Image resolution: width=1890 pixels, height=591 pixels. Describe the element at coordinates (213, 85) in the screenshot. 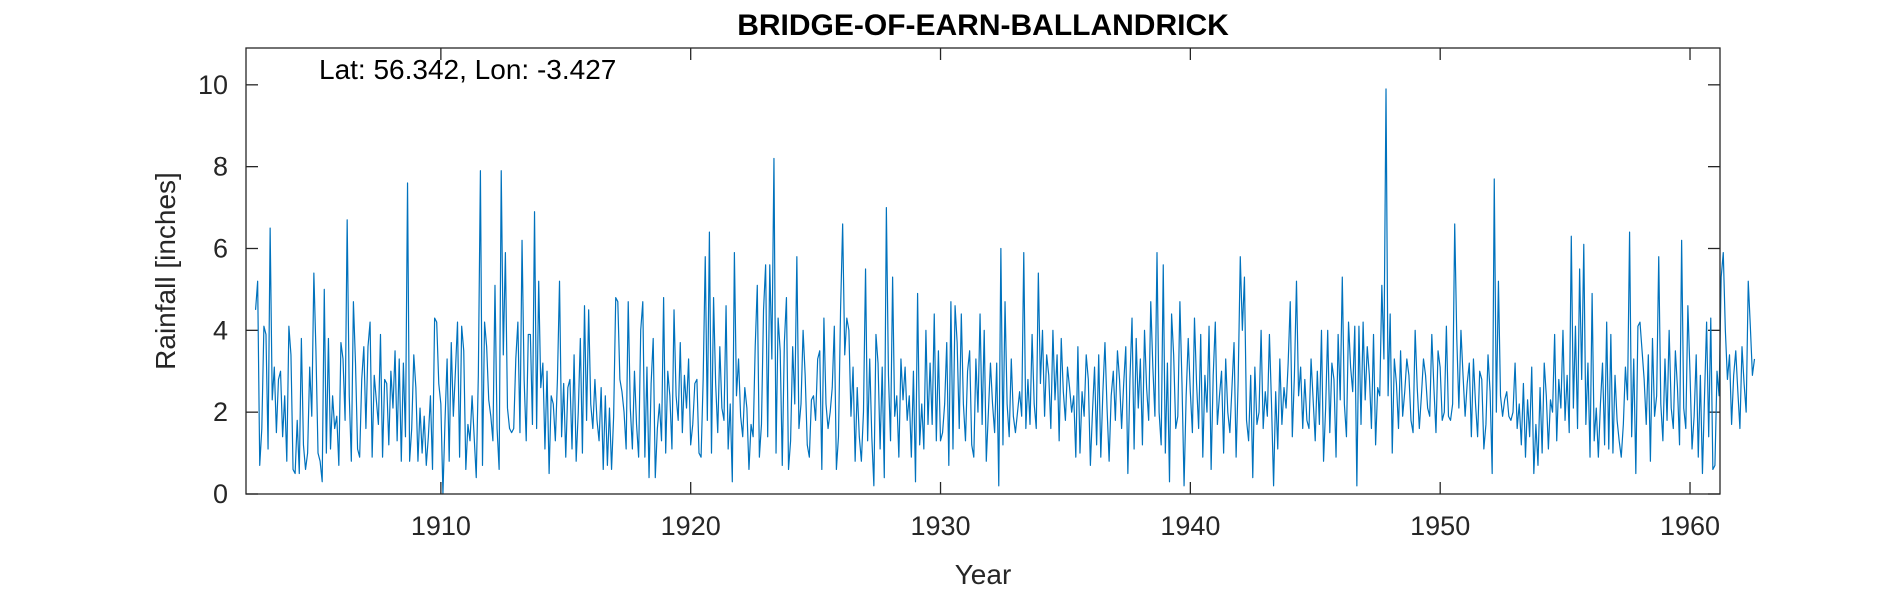

I see `y-tick-label: 10` at that location.